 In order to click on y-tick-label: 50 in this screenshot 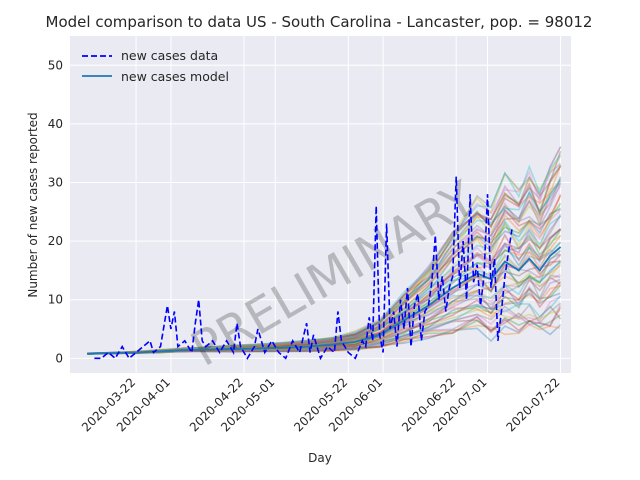, I will do `click(55, 65)`.